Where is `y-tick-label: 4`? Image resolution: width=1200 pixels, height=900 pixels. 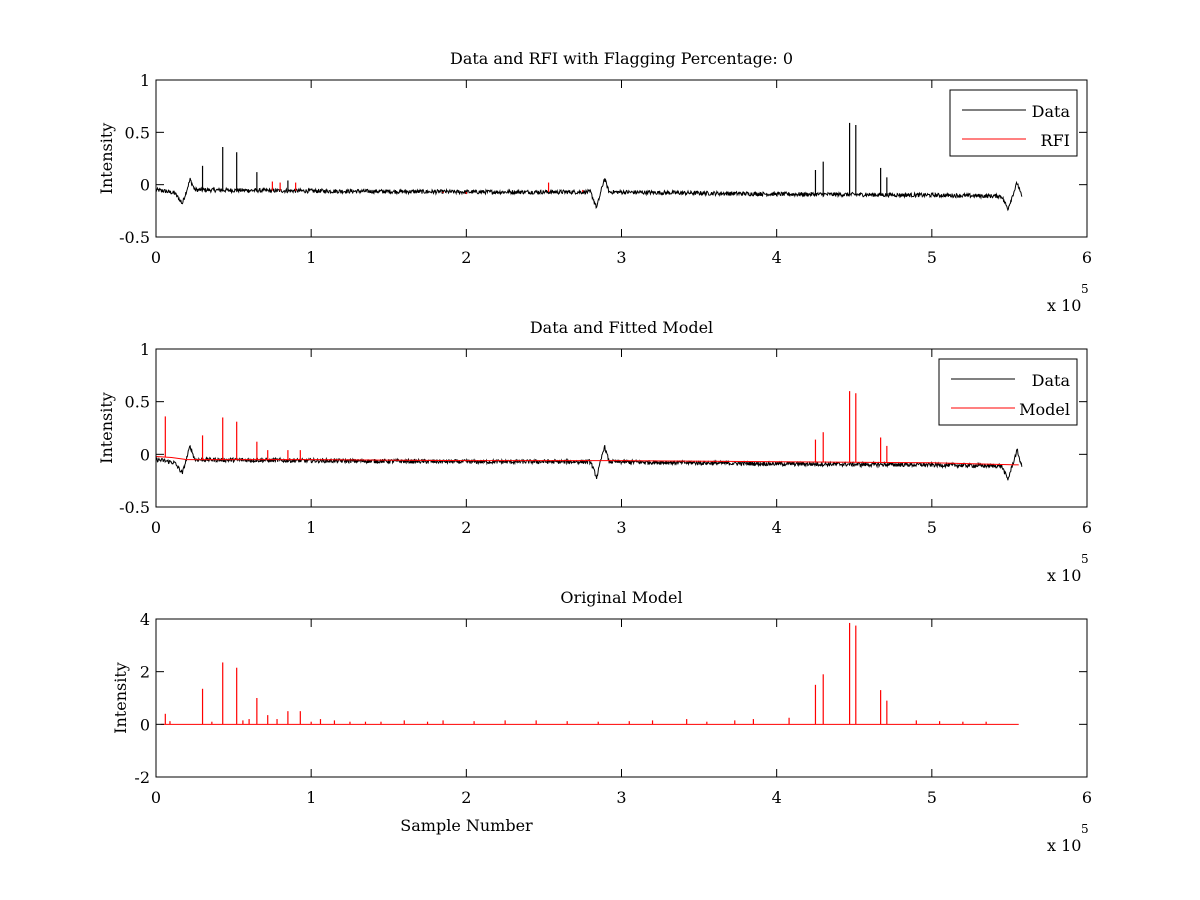 y-tick-label: 4 is located at coordinates (145, 619).